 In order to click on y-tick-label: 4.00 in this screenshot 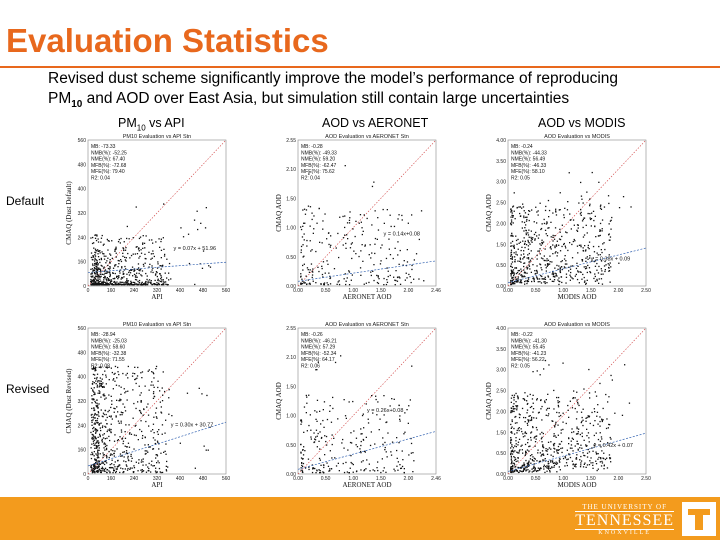, I will do `click(501, 141)`.